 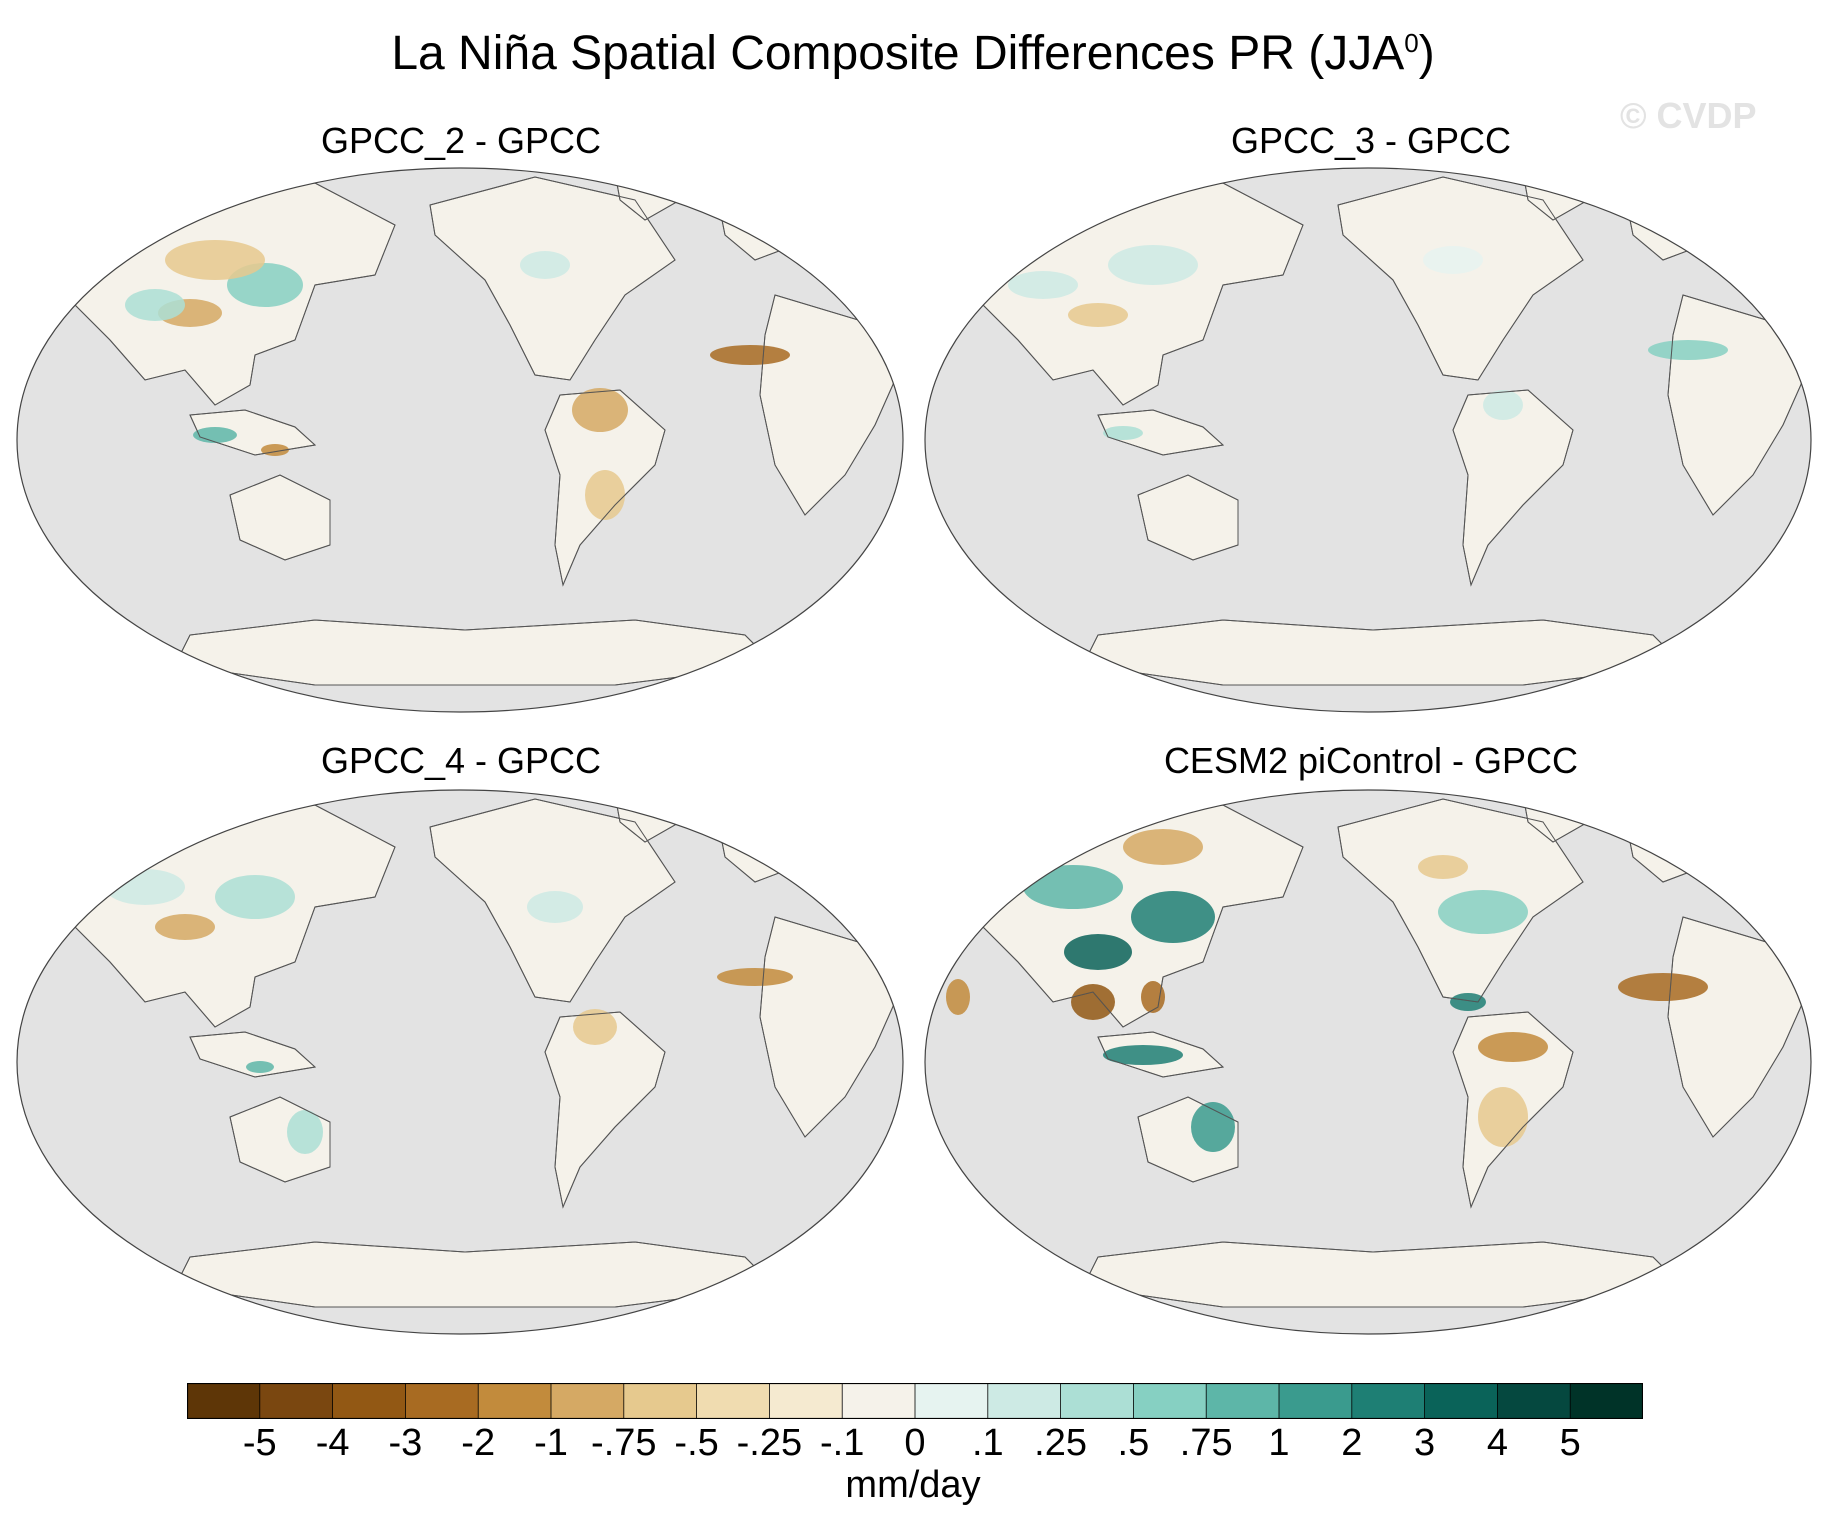 I want to click on colorbar, so click(x=915, y=1401).